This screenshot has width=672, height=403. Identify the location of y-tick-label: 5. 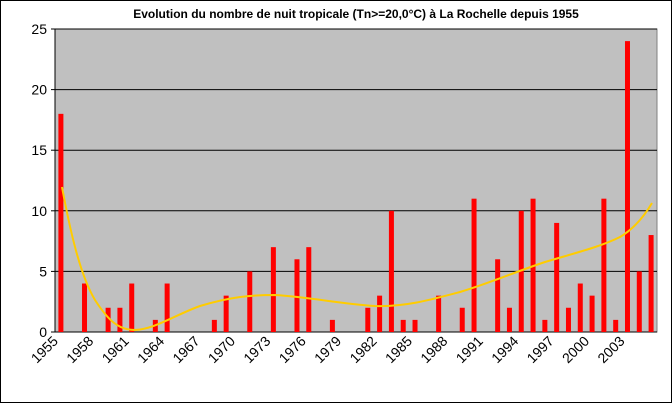
(43, 271).